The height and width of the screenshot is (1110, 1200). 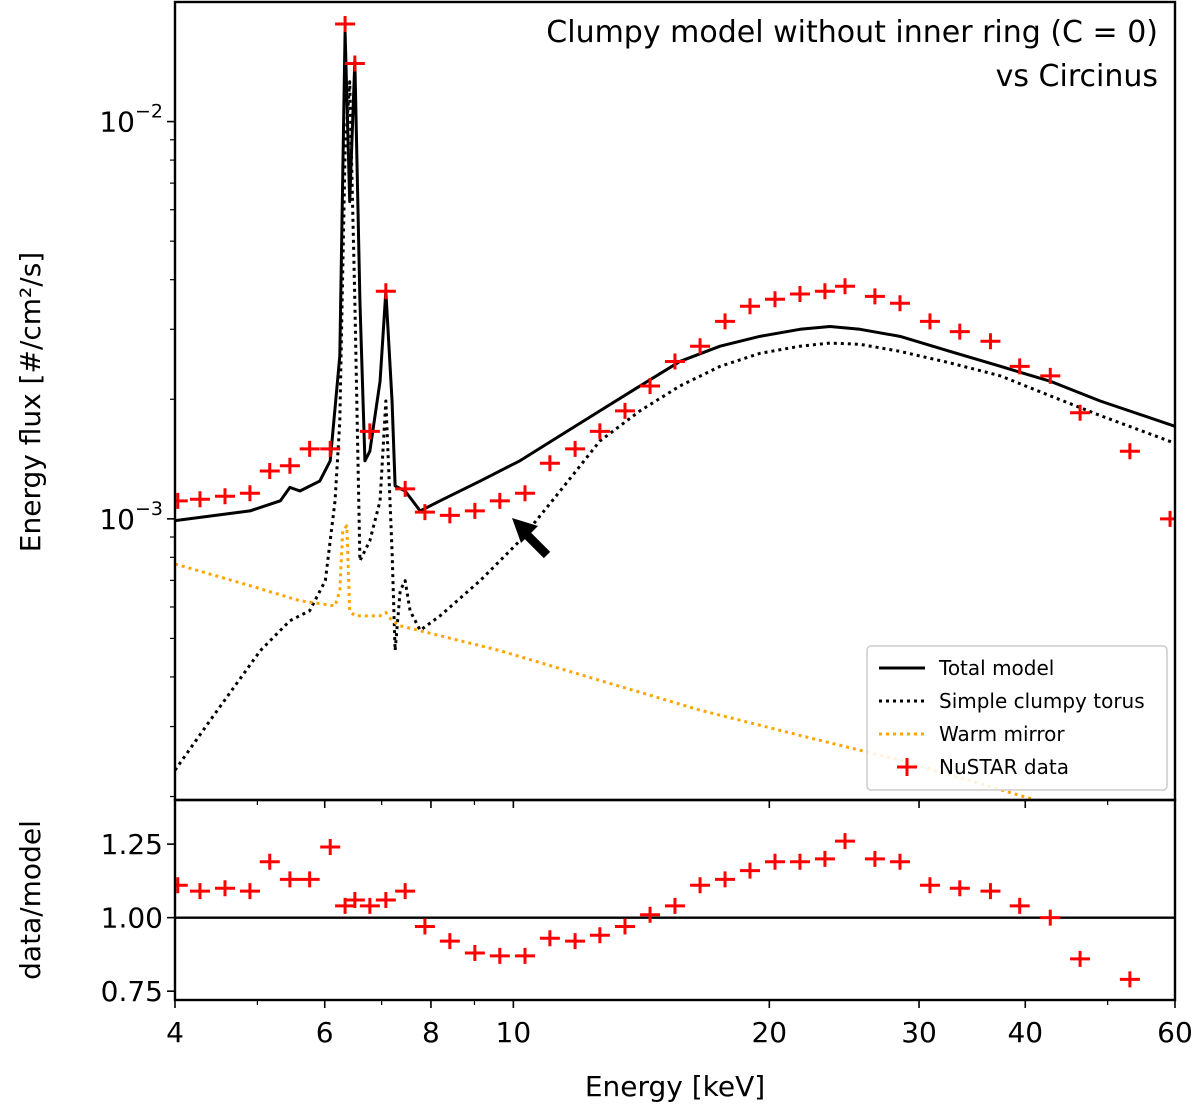 I want to click on y-axis-label: data/model, so click(x=30, y=900).